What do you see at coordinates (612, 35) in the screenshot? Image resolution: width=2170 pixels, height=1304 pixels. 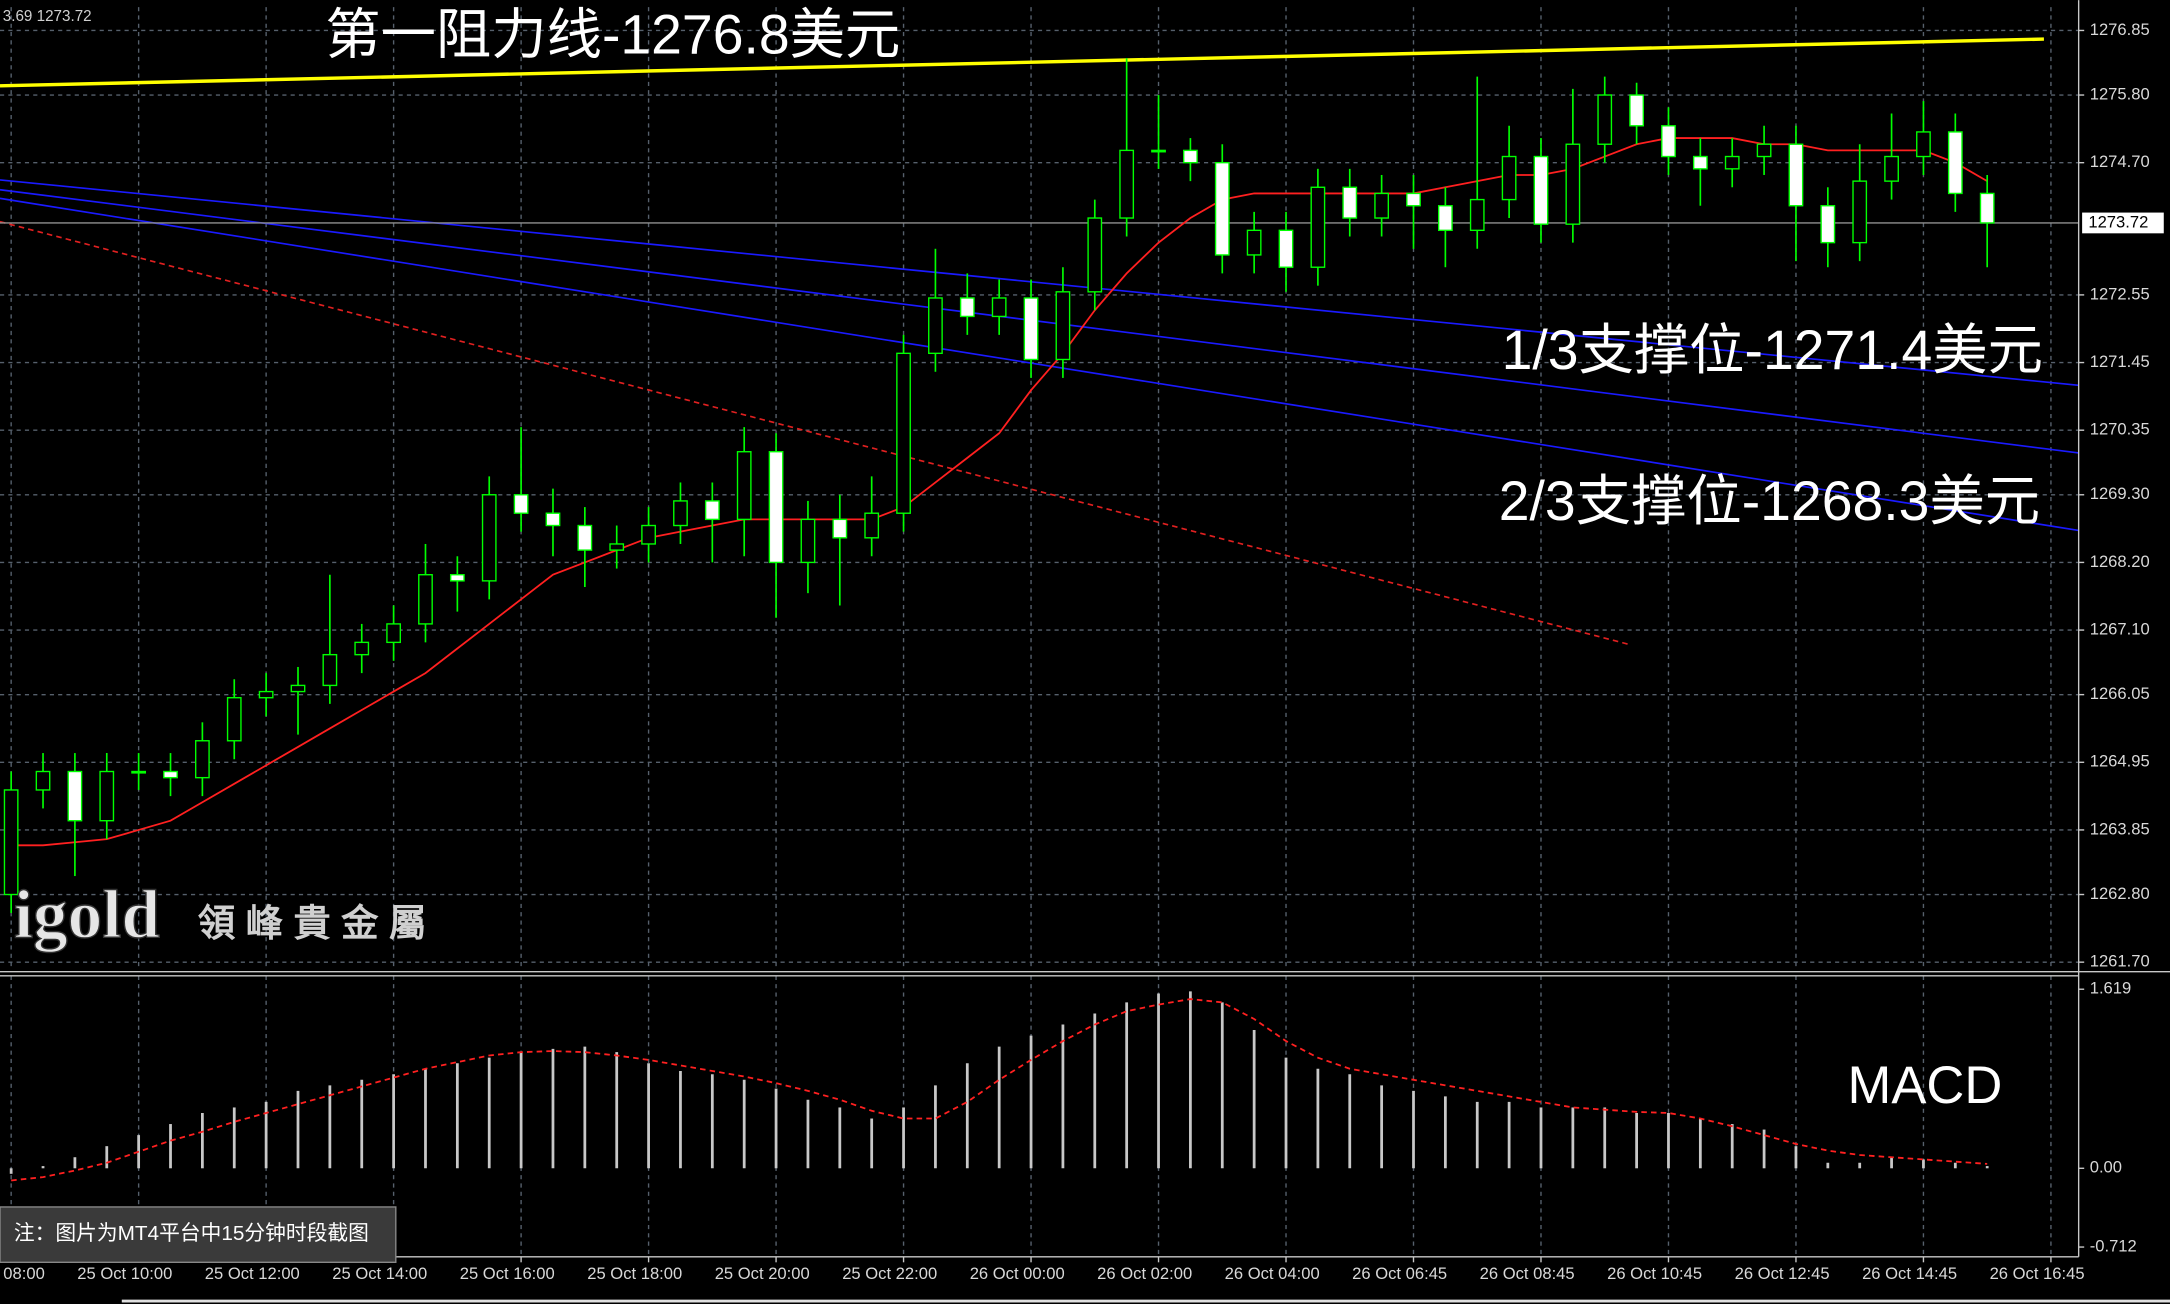 I see `annotation: 第一阻力线-1276.8美元` at bounding box center [612, 35].